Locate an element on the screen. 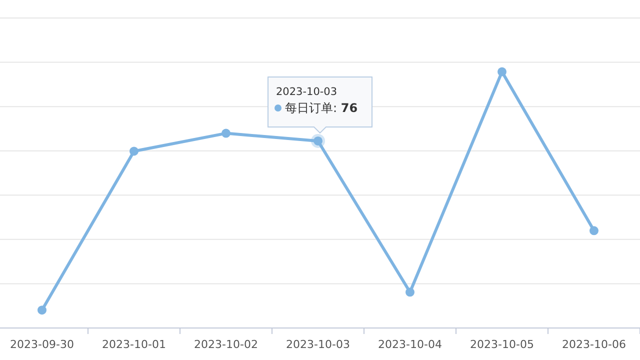 The height and width of the screenshot is (360, 640). x-tick-label: 2023-10-05 is located at coordinates (502, 344).